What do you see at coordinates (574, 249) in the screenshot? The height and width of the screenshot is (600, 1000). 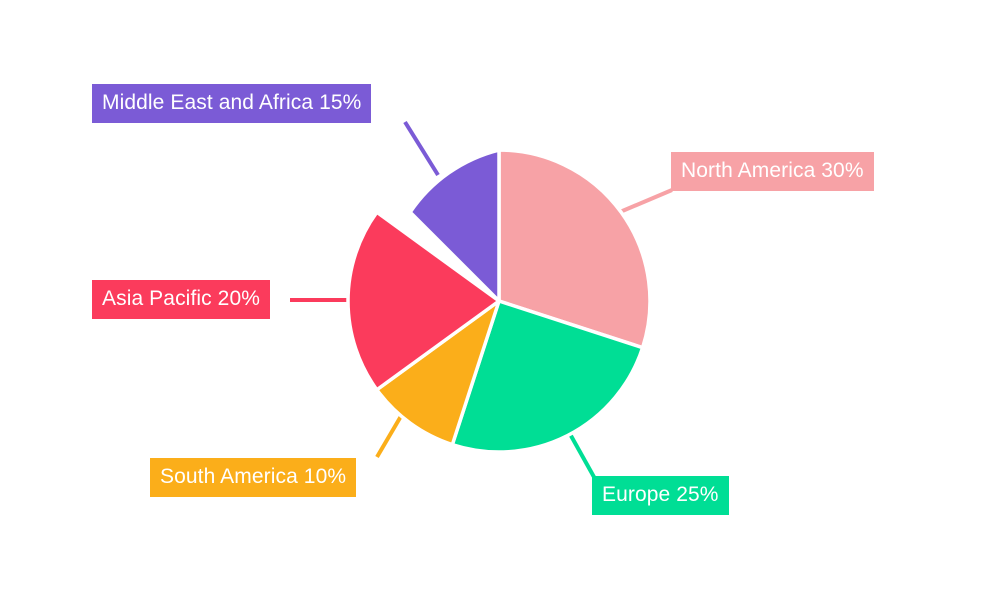 I see `pie-slice-north-america` at bounding box center [574, 249].